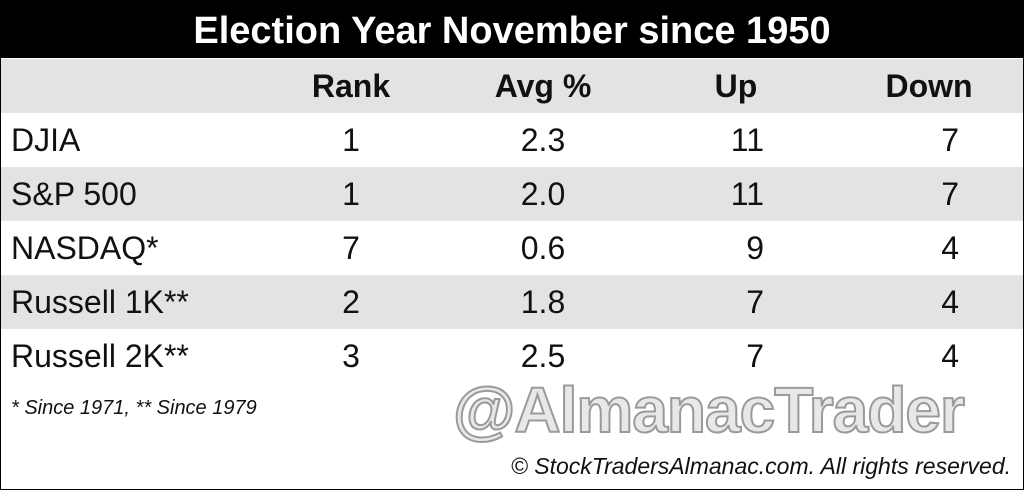  What do you see at coordinates (512, 29) in the screenshot?
I see `title: Election Year November since 1950` at bounding box center [512, 29].